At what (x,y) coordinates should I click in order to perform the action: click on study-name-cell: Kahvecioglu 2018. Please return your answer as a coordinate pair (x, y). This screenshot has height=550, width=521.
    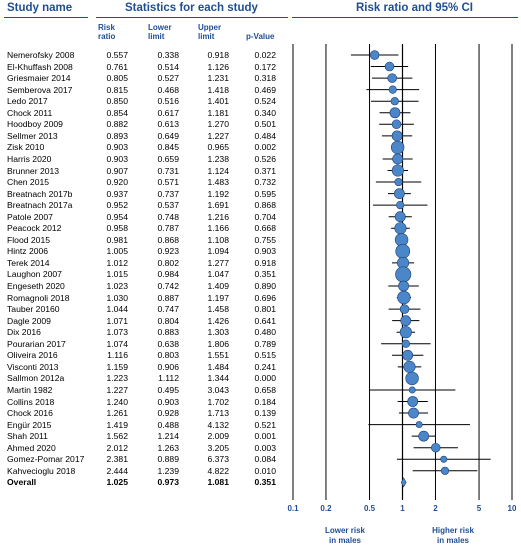
    Looking at the image, I should click on (41, 470).